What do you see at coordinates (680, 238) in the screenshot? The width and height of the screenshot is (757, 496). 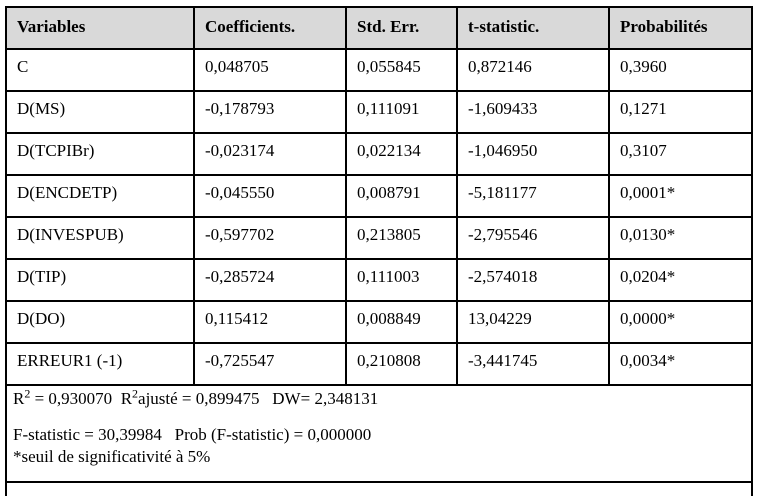 I see `cell-probability: 0,0130*` at bounding box center [680, 238].